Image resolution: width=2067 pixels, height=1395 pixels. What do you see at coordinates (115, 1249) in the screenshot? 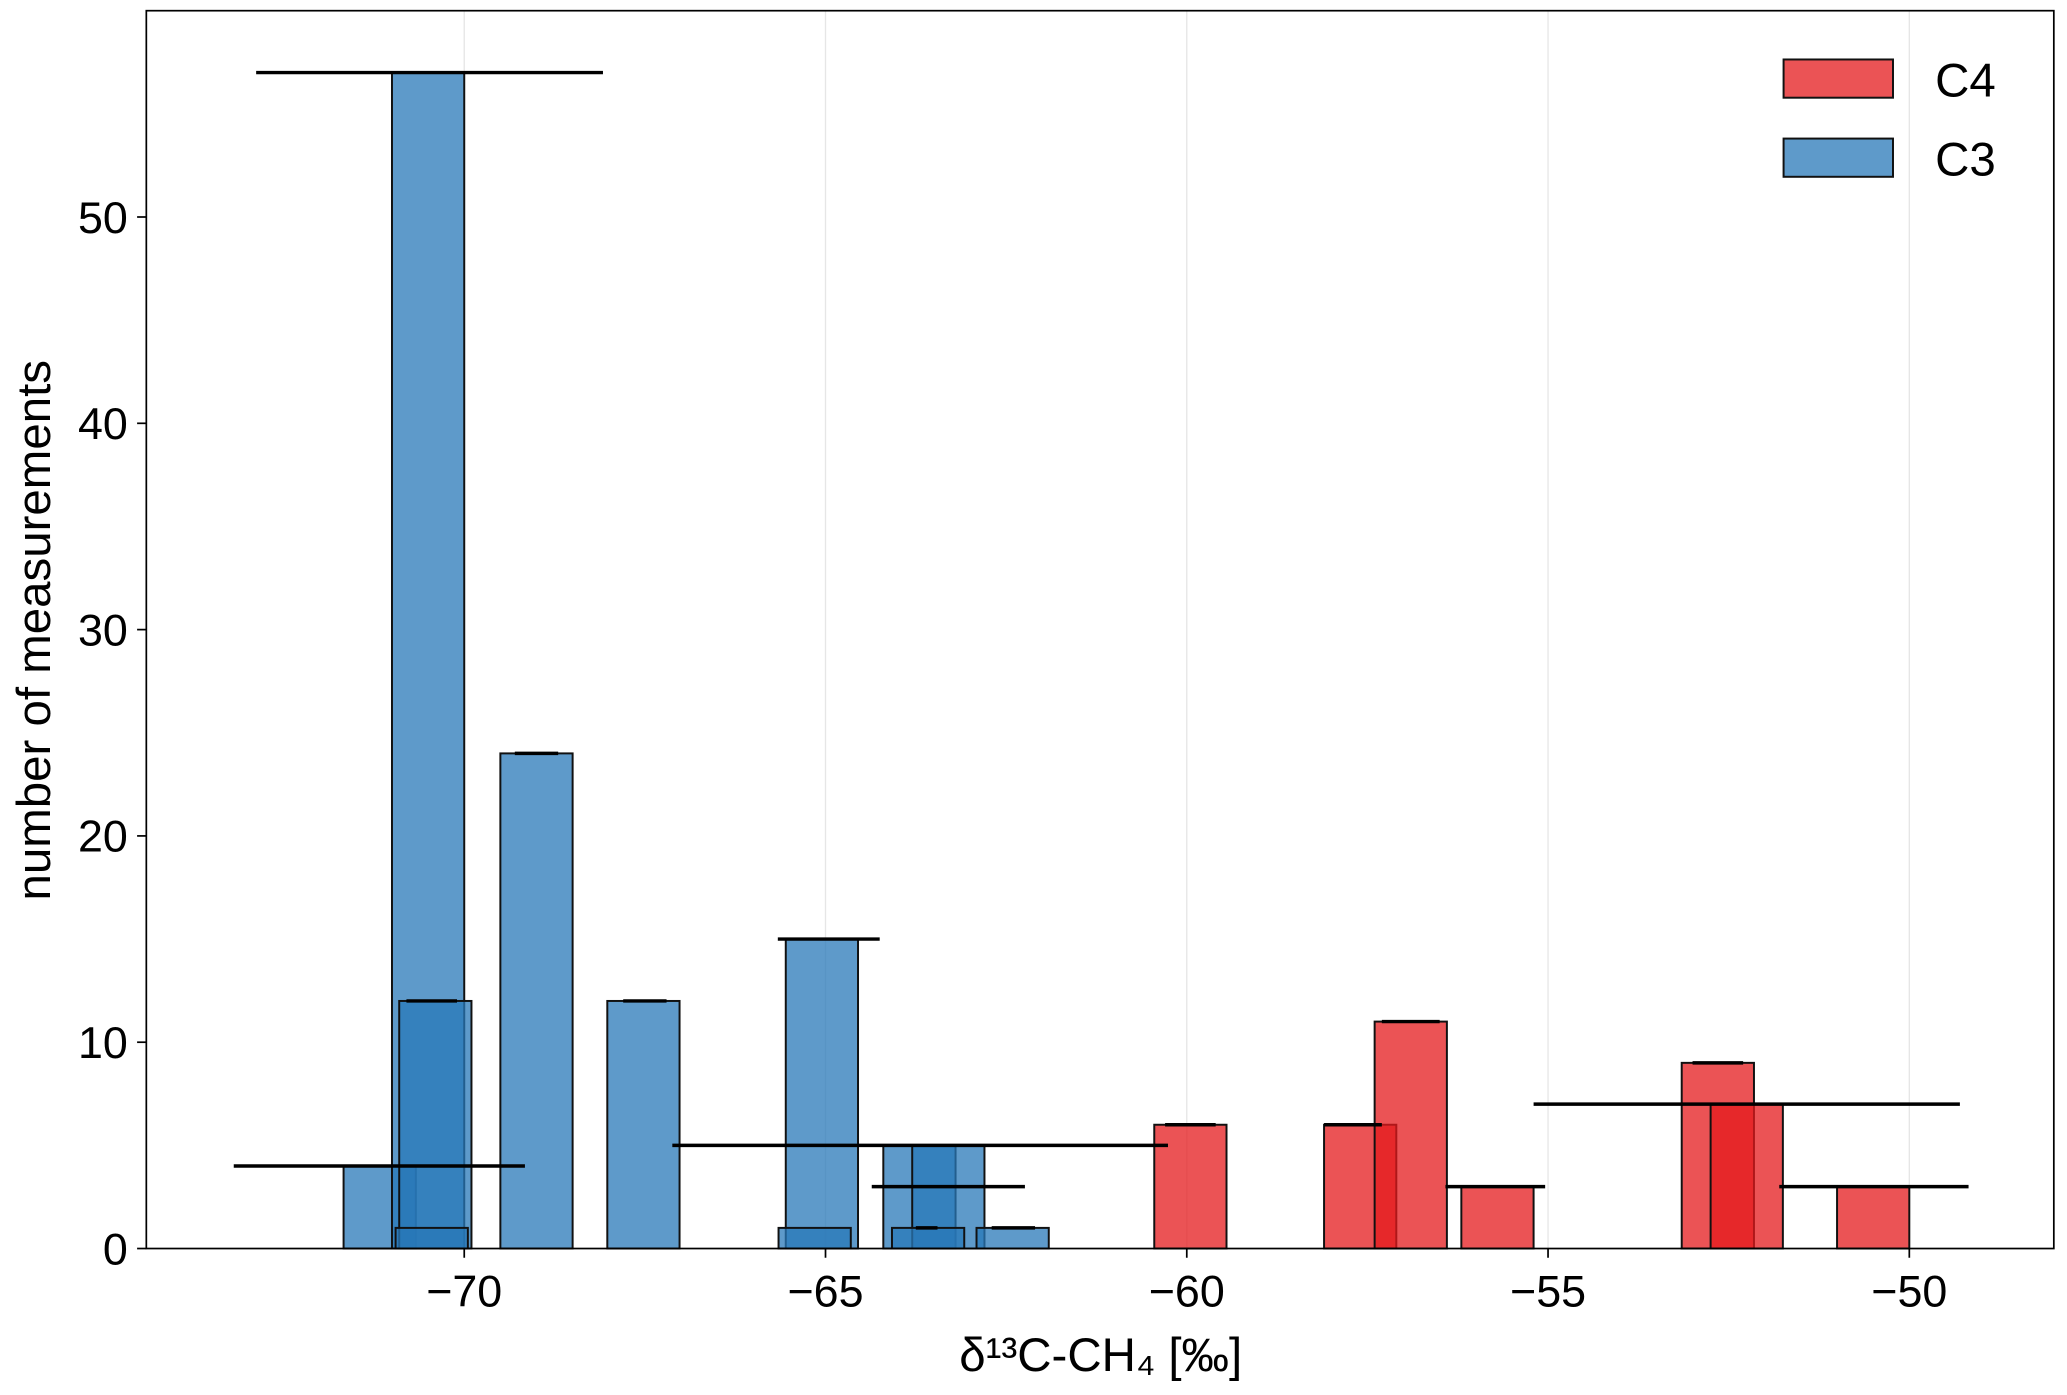
I see `y-tick-label: 0` at bounding box center [115, 1249].